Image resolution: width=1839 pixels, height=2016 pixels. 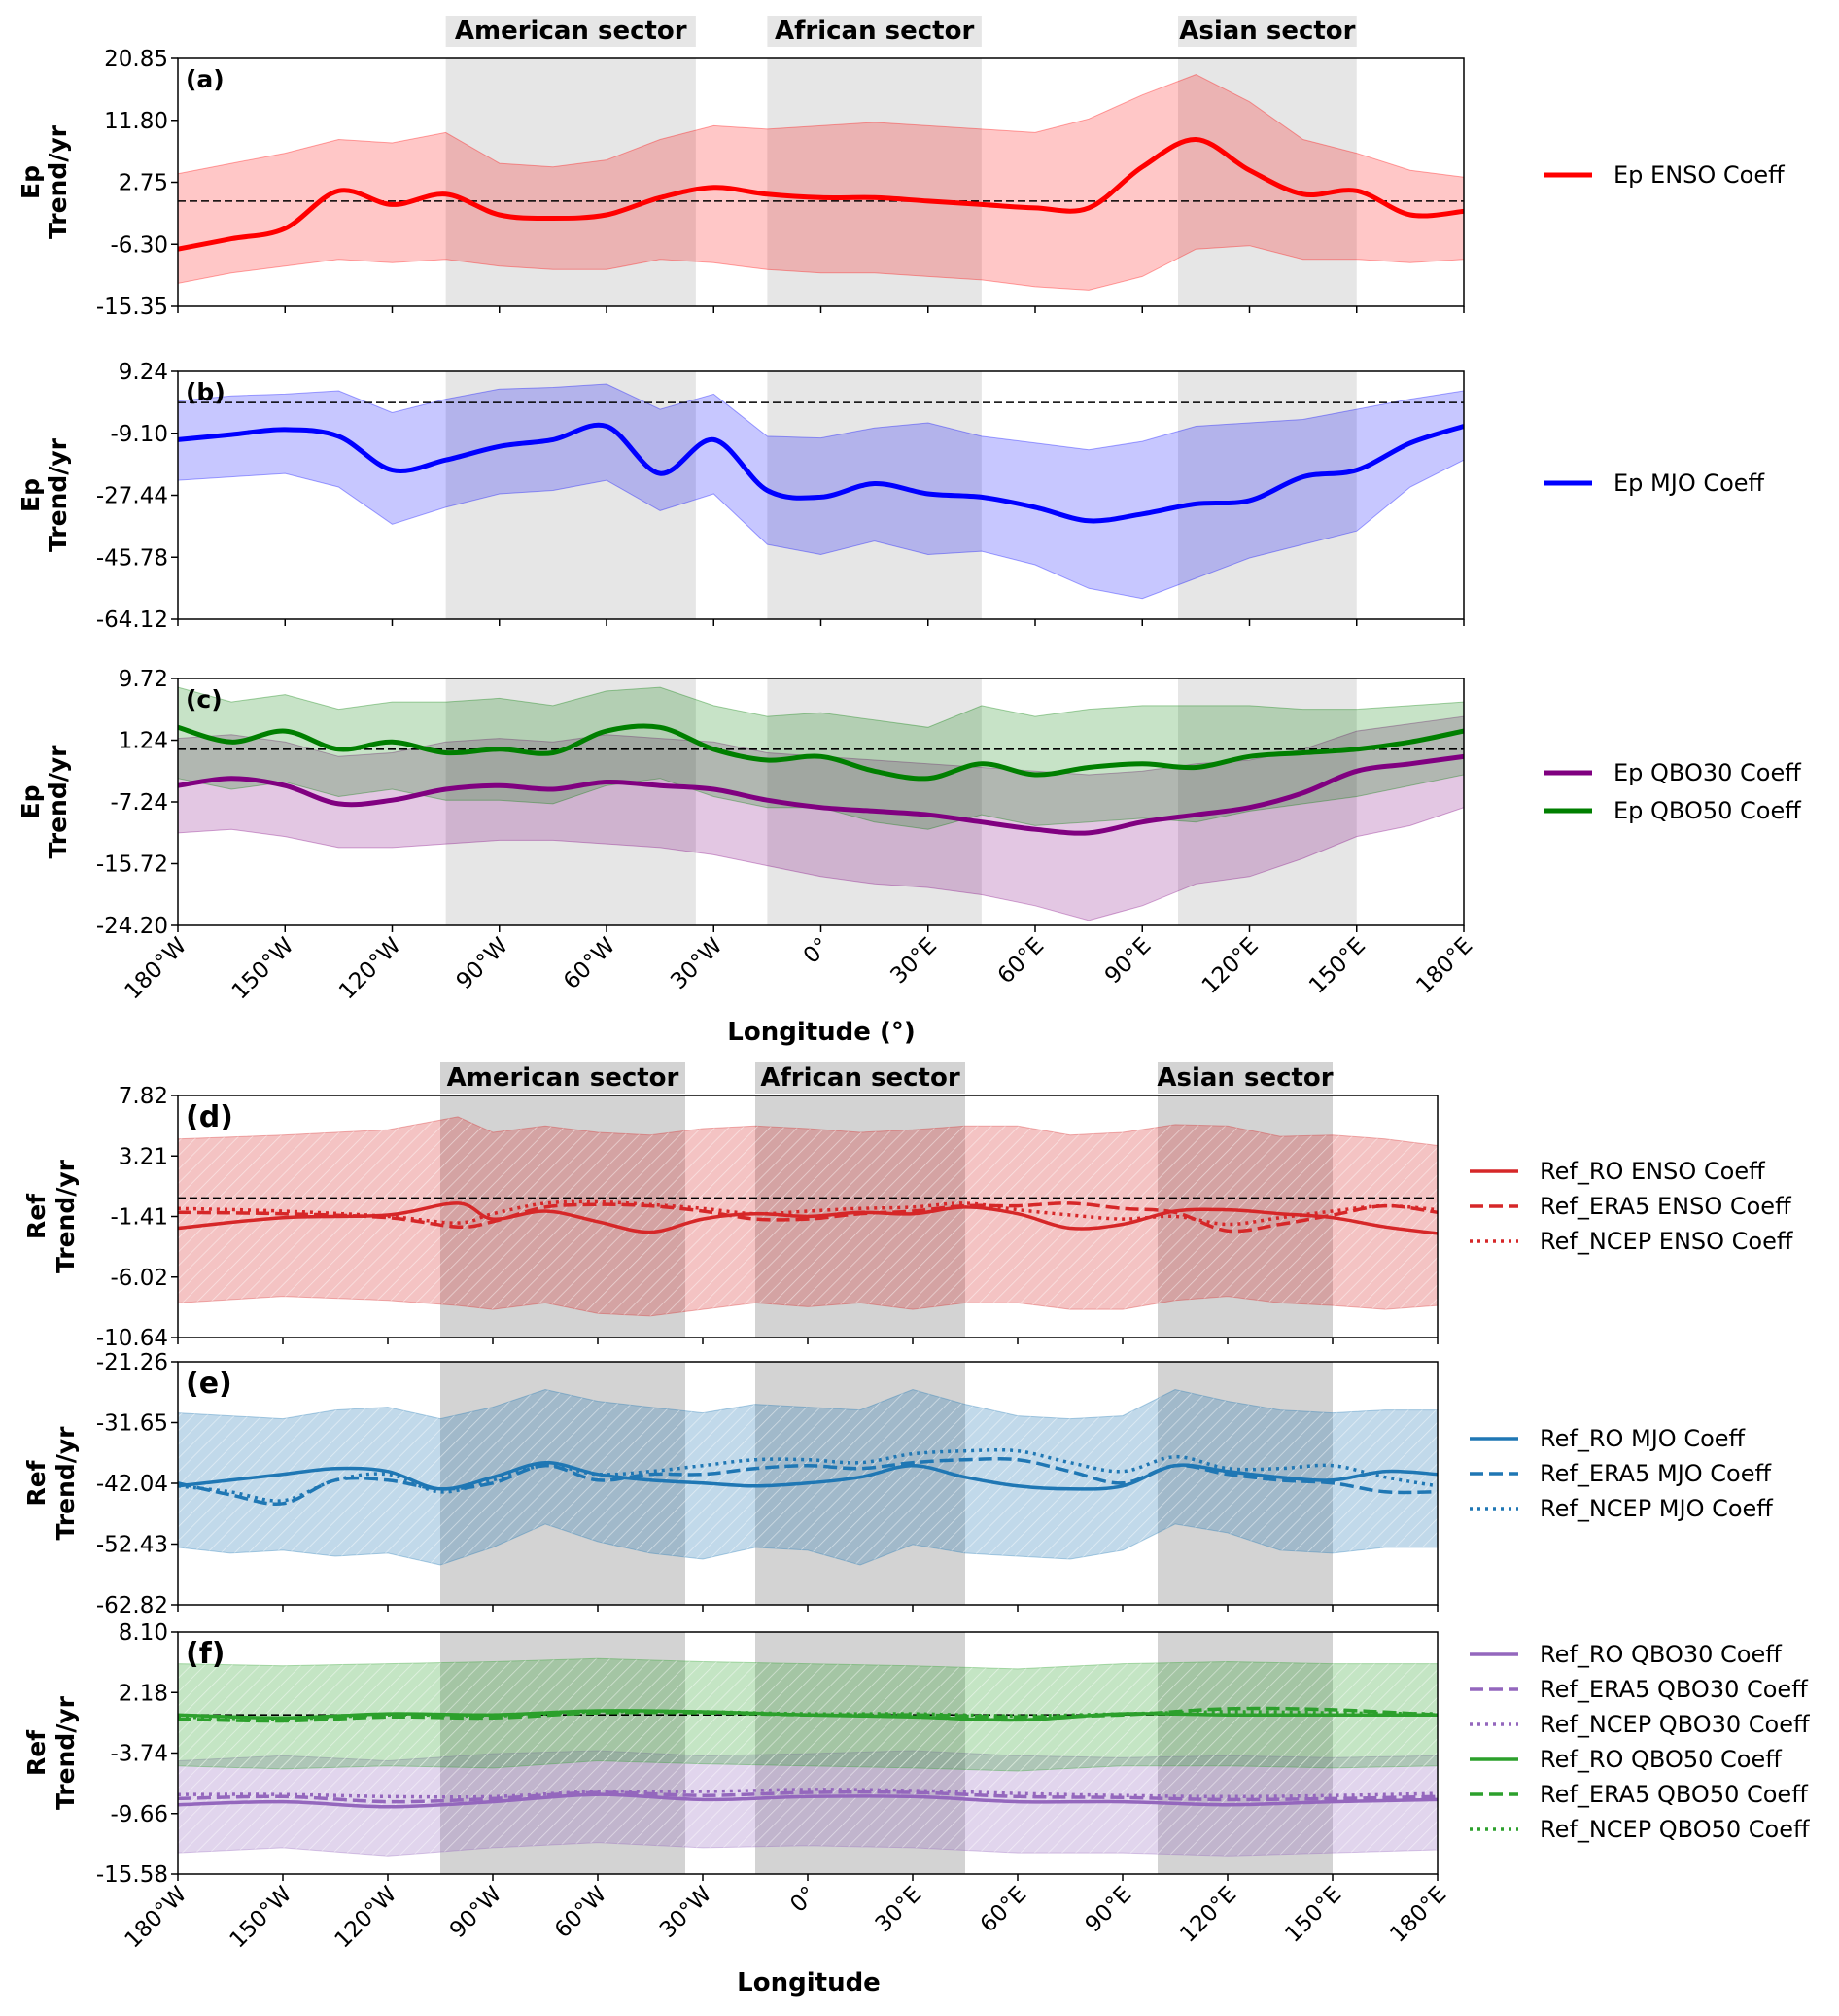 I want to click on y-tick-label: -27.44, so click(x=132, y=496).